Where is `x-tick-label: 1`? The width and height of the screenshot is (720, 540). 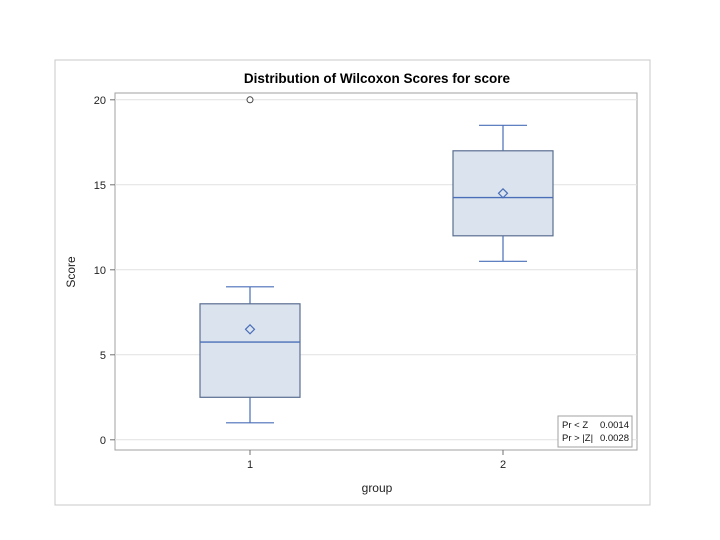
x-tick-label: 1 is located at coordinates (250, 465).